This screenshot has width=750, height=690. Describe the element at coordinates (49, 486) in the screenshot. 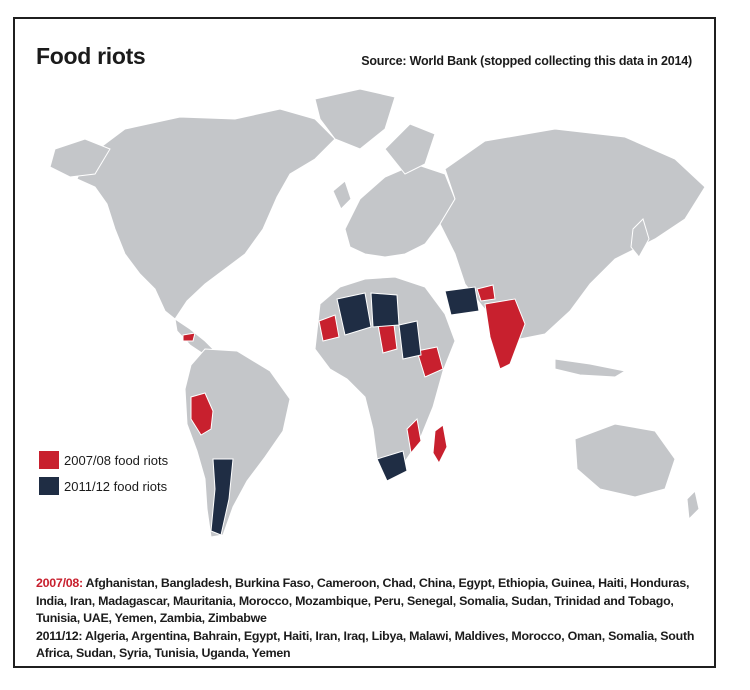

I see `legend-swatch-2011` at that location.